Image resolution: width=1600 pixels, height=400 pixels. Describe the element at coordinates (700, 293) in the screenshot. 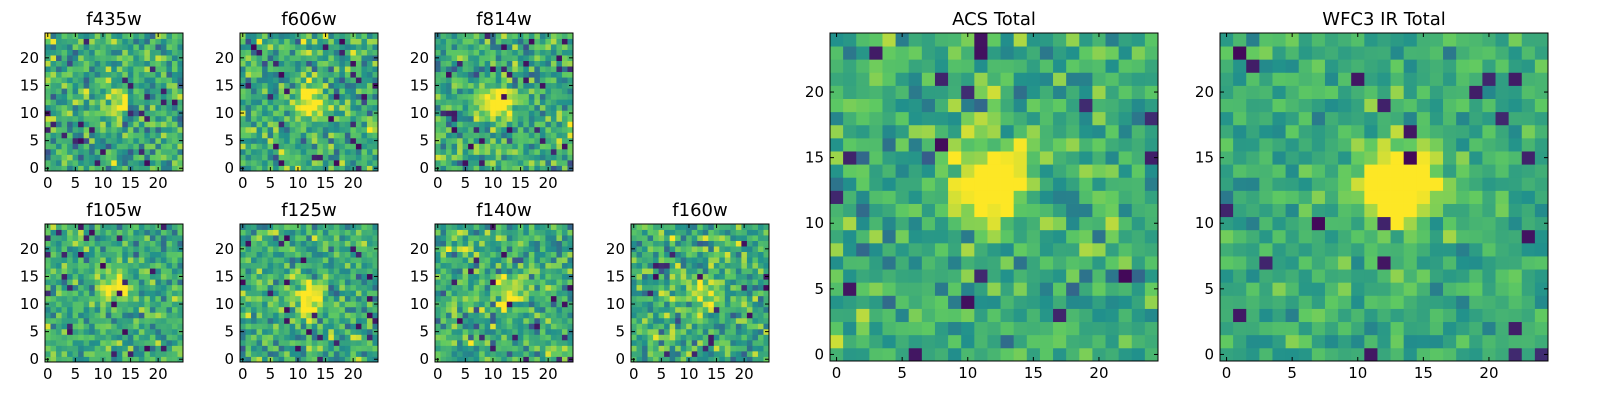

I see `axes-frame` at that location.